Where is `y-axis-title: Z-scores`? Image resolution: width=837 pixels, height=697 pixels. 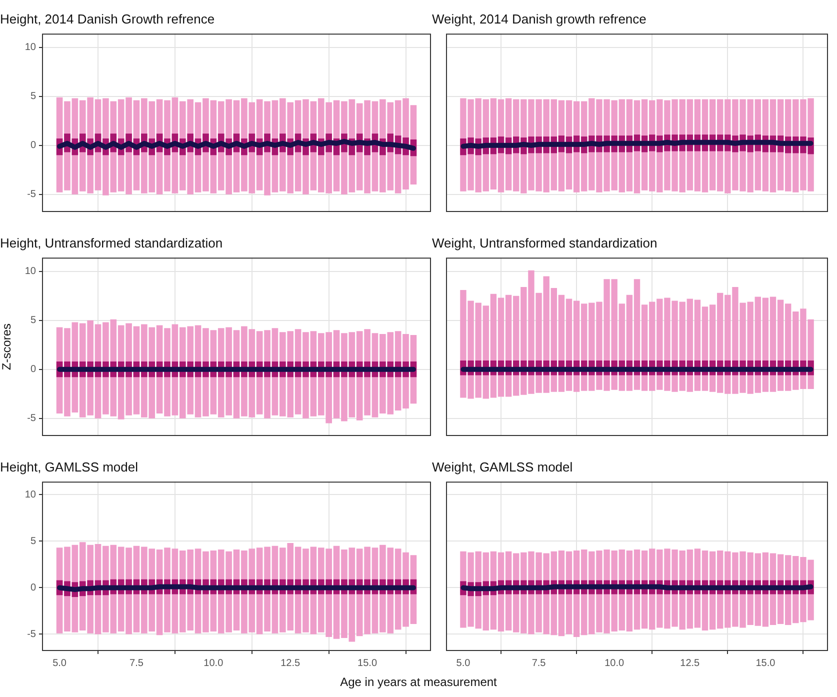
y-axis-title: Z-scores is located at coordinates (7, 346).